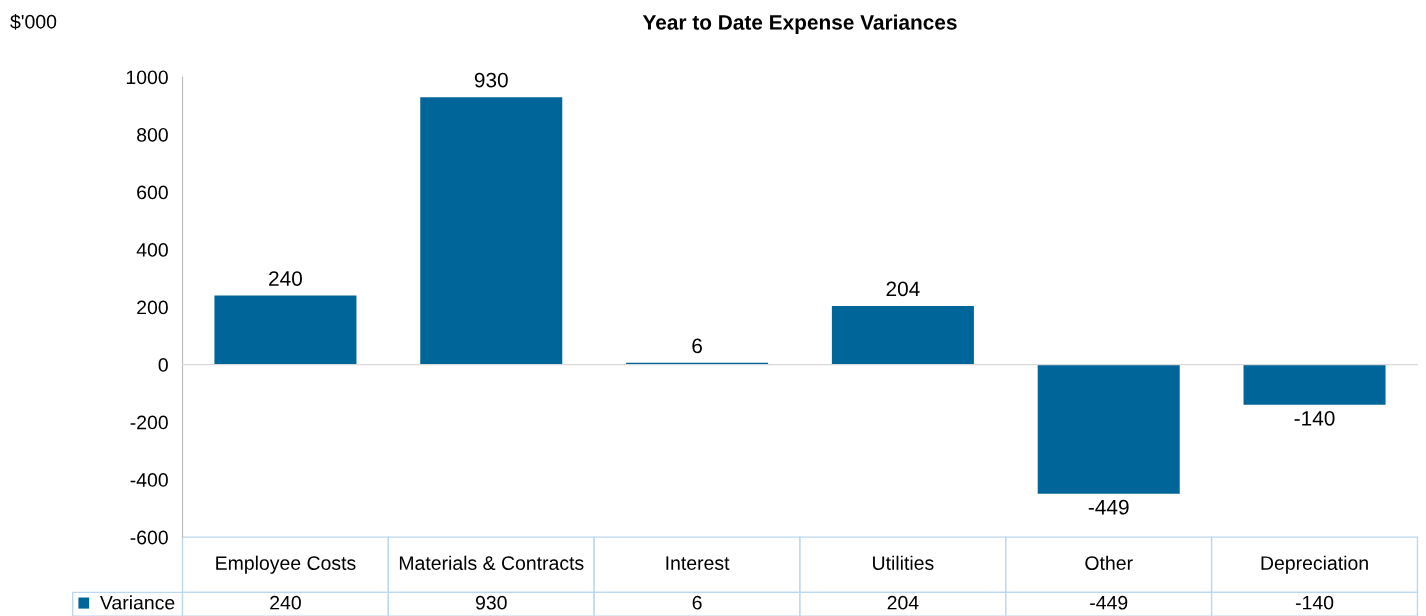 The image size is (1426, 616). I want to click on legend-label: Variance, so click(137, 602).